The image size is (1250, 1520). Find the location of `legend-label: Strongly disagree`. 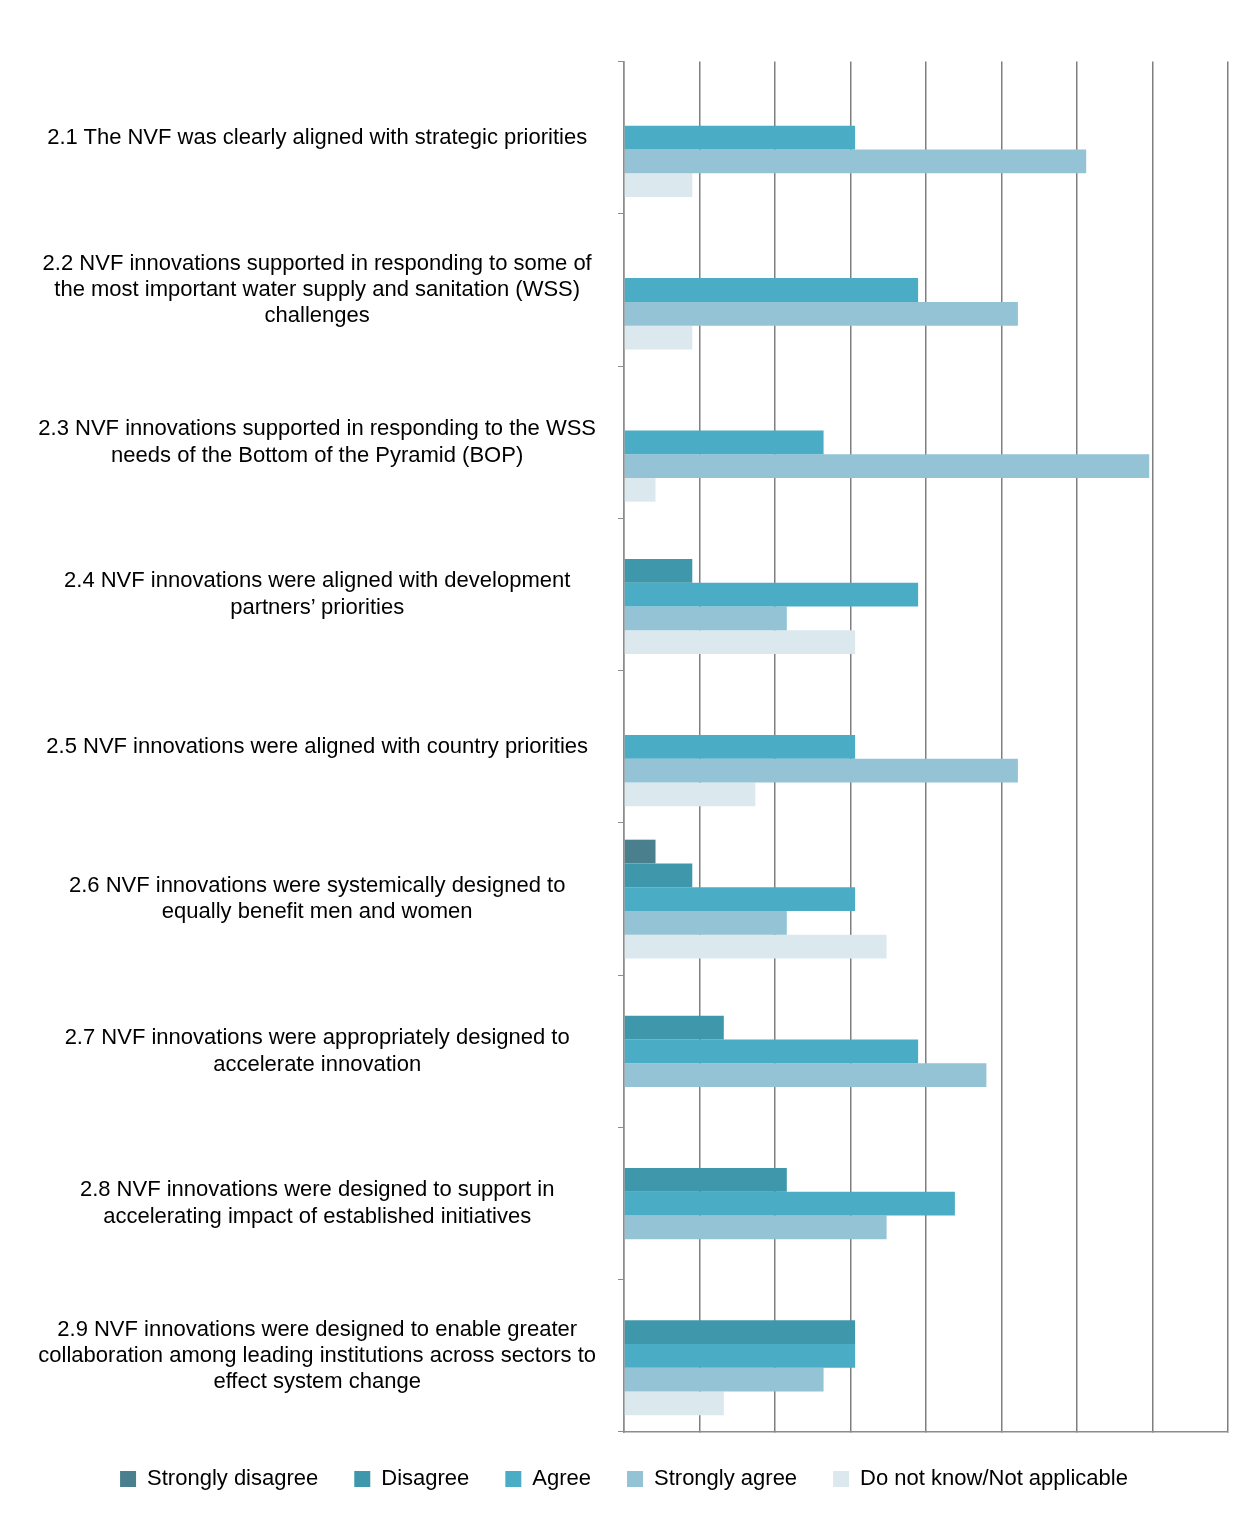

legend-label: Strongly disagree is located at coordinates (233, 1478).